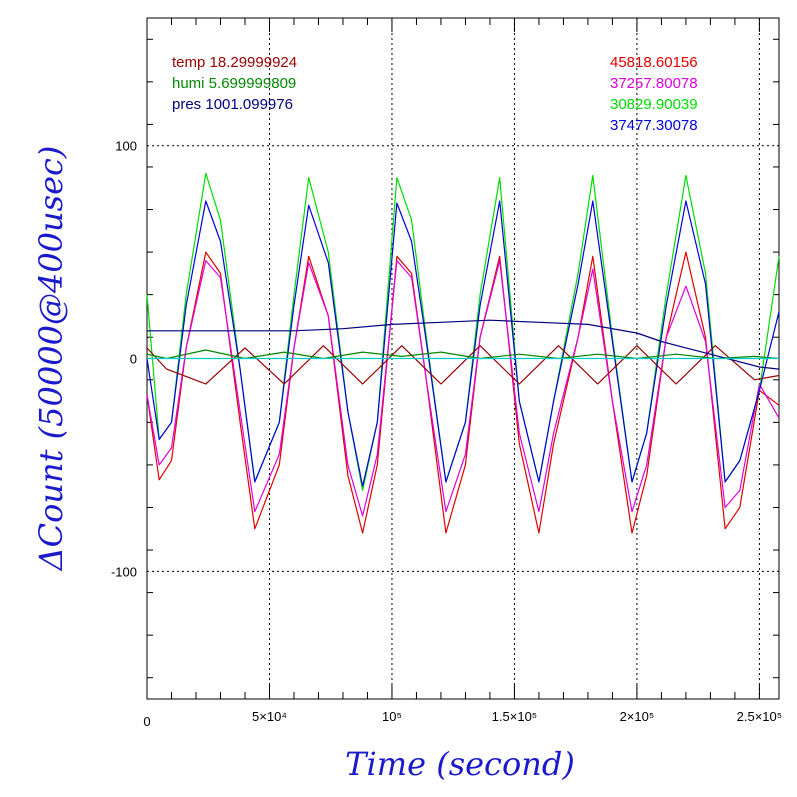 This screenshot has width=797, height=797. Describe the element at coordinates (760, 716) in the screenshot. I see `x-tick-label: 2.5×10⁵` at that location.